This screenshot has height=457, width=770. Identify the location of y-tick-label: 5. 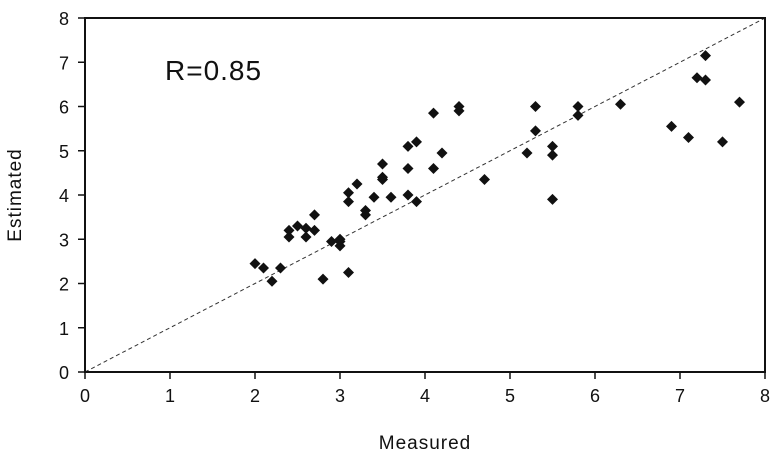
(64, 152).